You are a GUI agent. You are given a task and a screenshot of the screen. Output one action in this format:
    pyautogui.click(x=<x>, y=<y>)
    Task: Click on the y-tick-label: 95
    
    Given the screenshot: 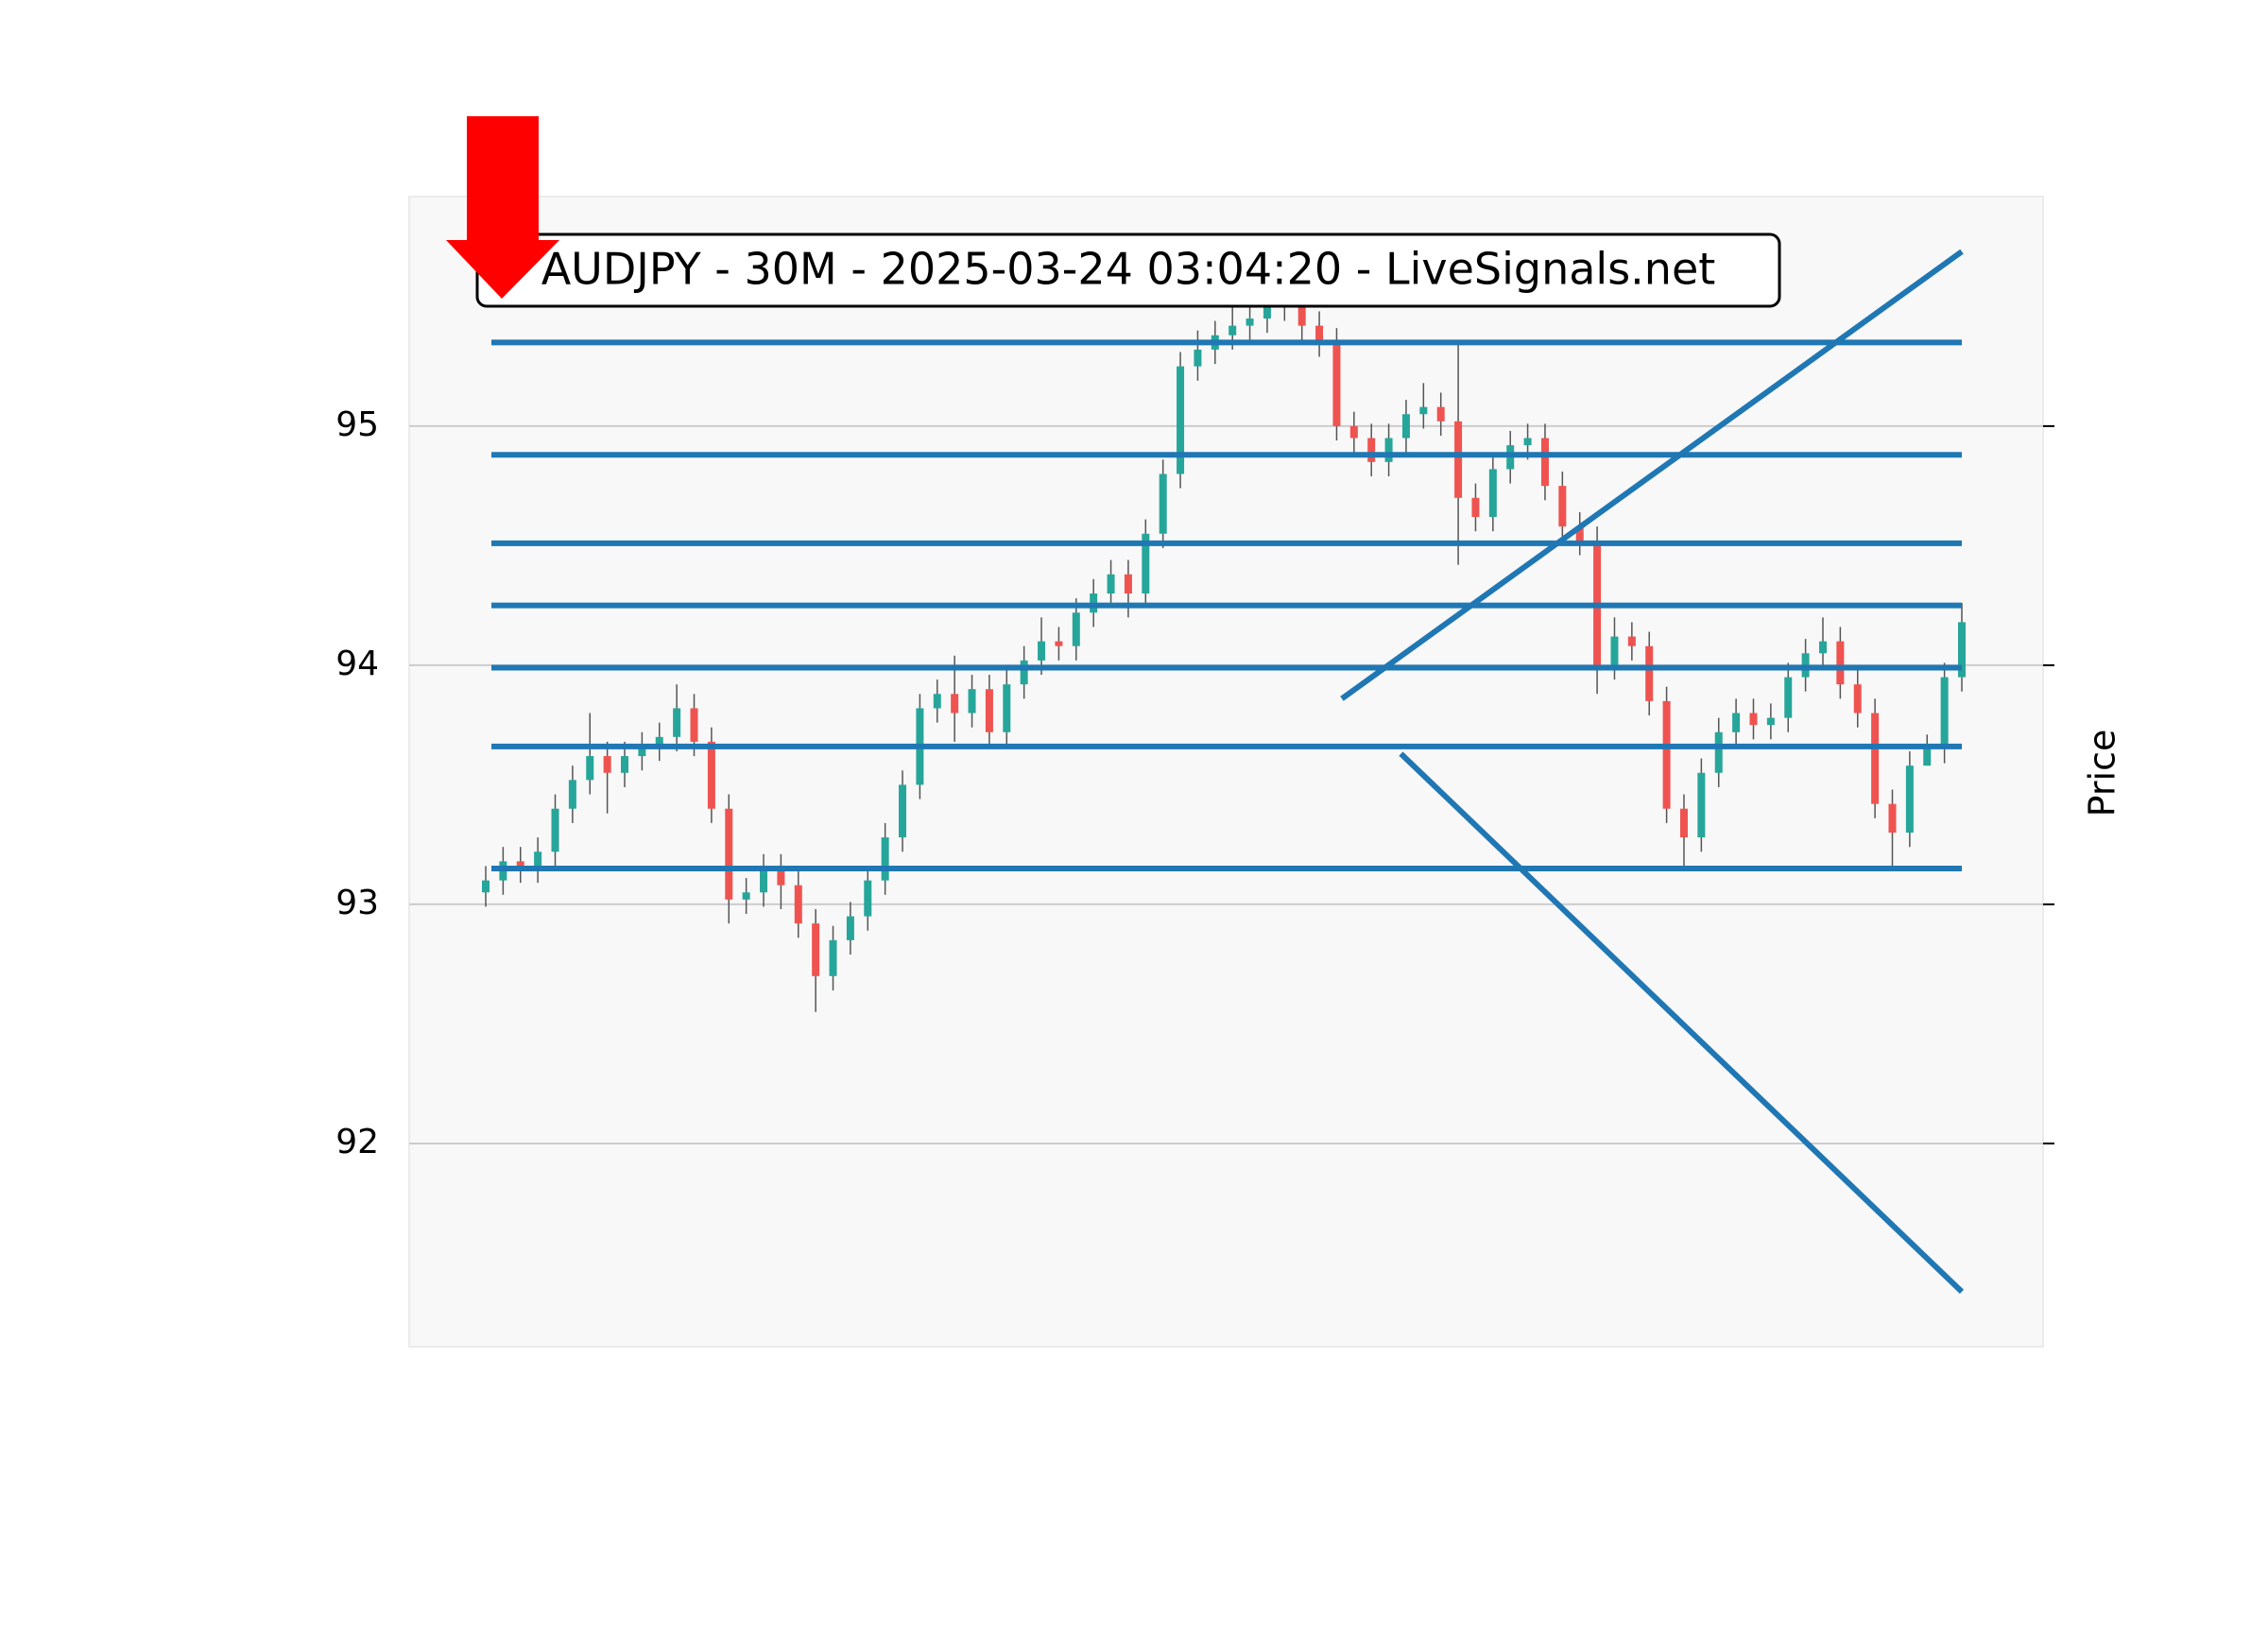 What is the action you would take?
    pyautogui.click(x=357, y=424)
    